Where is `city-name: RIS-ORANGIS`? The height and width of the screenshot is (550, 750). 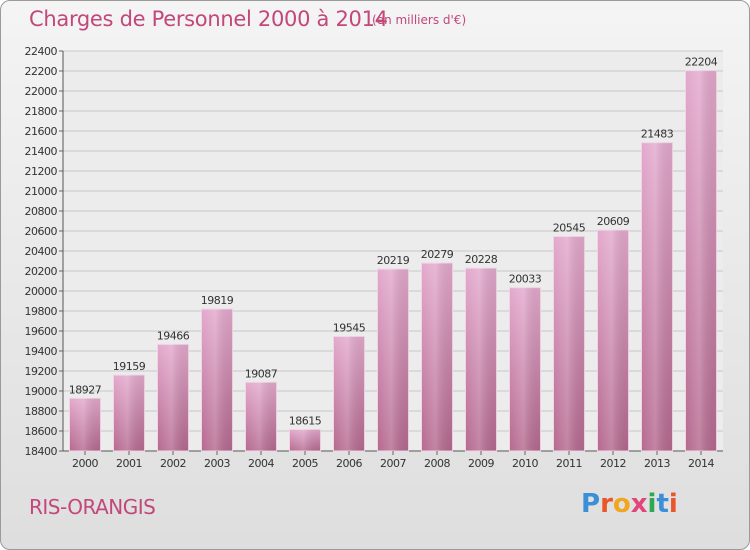
city-name: RIS-ORANGIS is located at coordinates (92, 507).